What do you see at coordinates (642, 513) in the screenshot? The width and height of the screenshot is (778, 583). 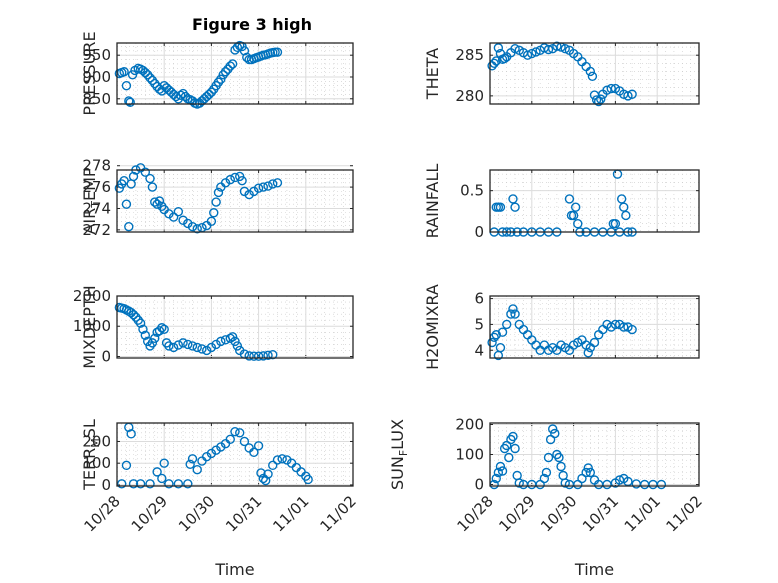 I see `x-tick-label: 11/01` at bounding box center [642, 513].